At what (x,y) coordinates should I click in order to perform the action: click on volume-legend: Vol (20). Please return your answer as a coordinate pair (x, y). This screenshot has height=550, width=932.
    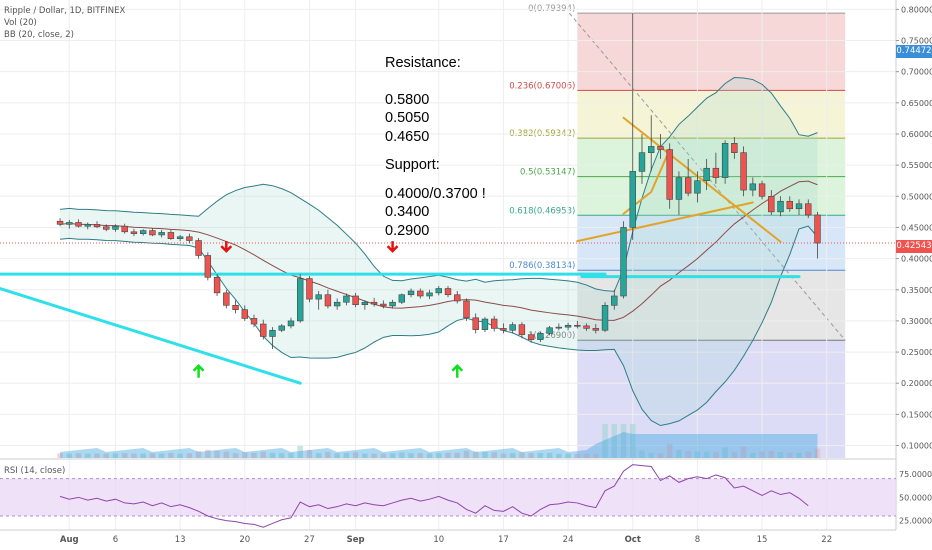
    Looking at the image, I should click on (20, 23).